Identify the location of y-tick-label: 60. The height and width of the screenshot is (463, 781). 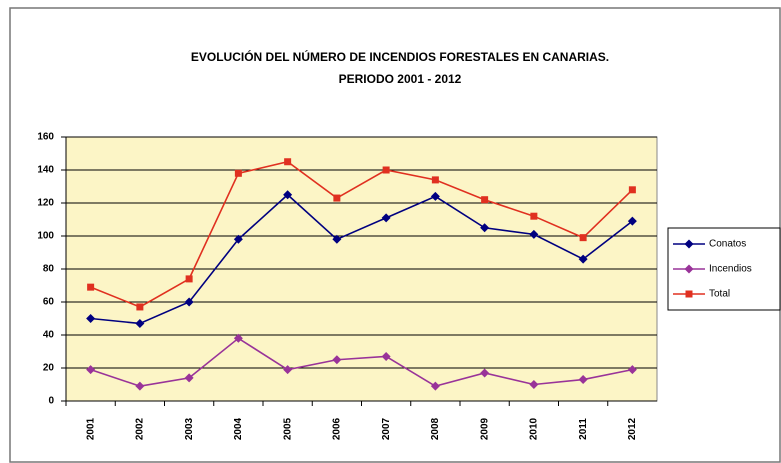
(49, 302).